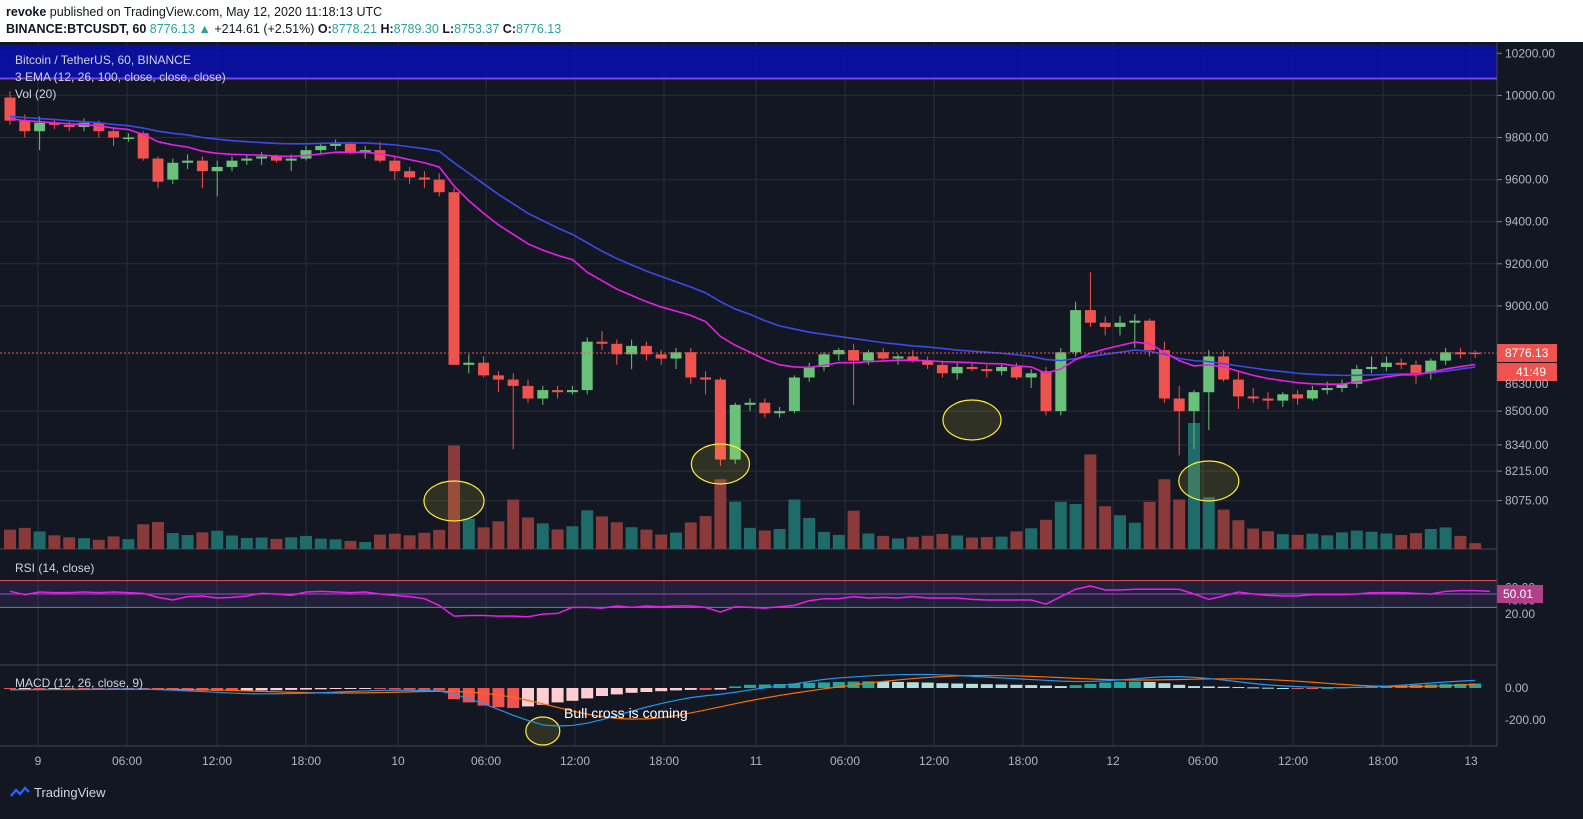 The height and width of the screenshot is (819, 1583). What do you see at coordinates (1527, 471) in the screenshot?
I see `price-tick-label: 8215.00` at bounding box center [1527, 471].